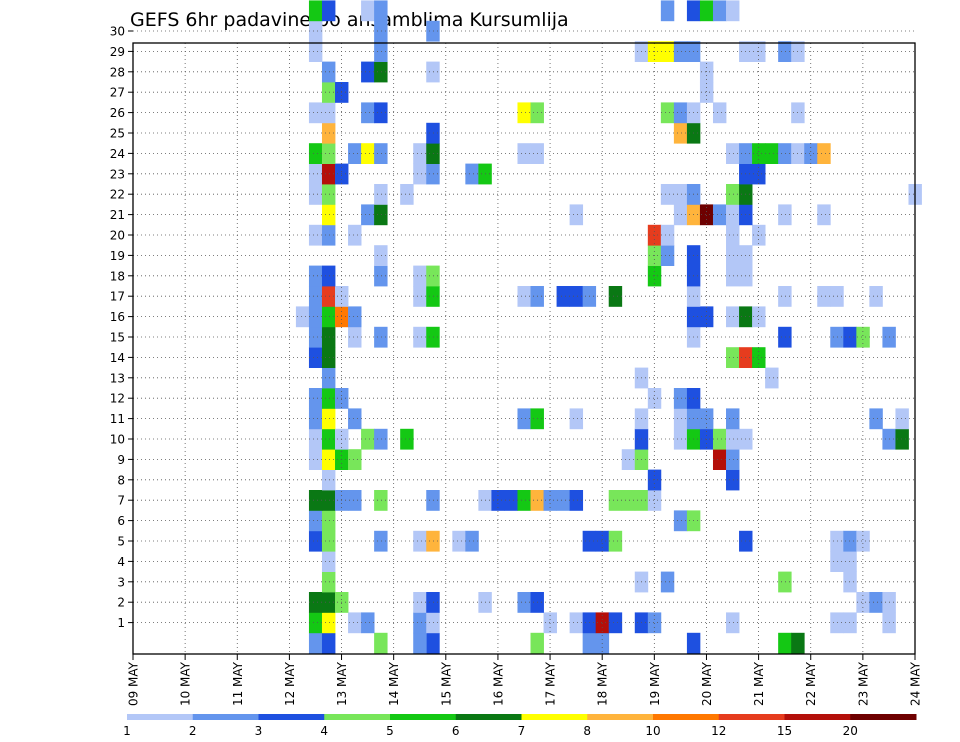  Describe the element at coordinates (121, 562) in the screenshot. I see `y-tick-label: 4` at that location.